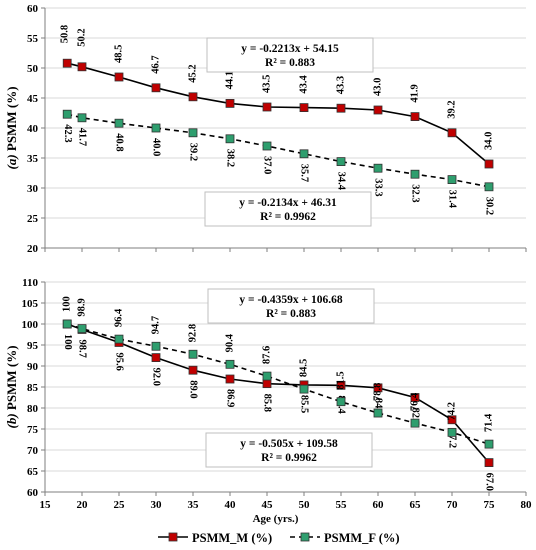 This screenshot has width=536, height=550. Describe the element at coordinates (342, 505) in the screenshot. I see `x-tick-label: 55` at that location.